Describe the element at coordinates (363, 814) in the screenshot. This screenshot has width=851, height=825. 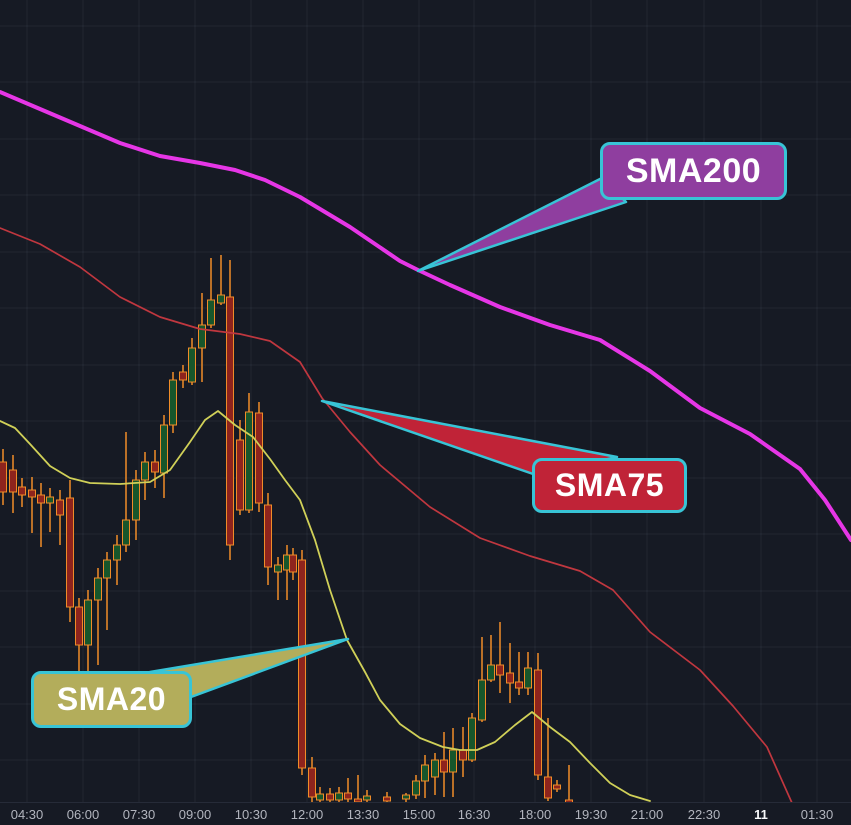
I see `time-tick: 13:30` at that location.